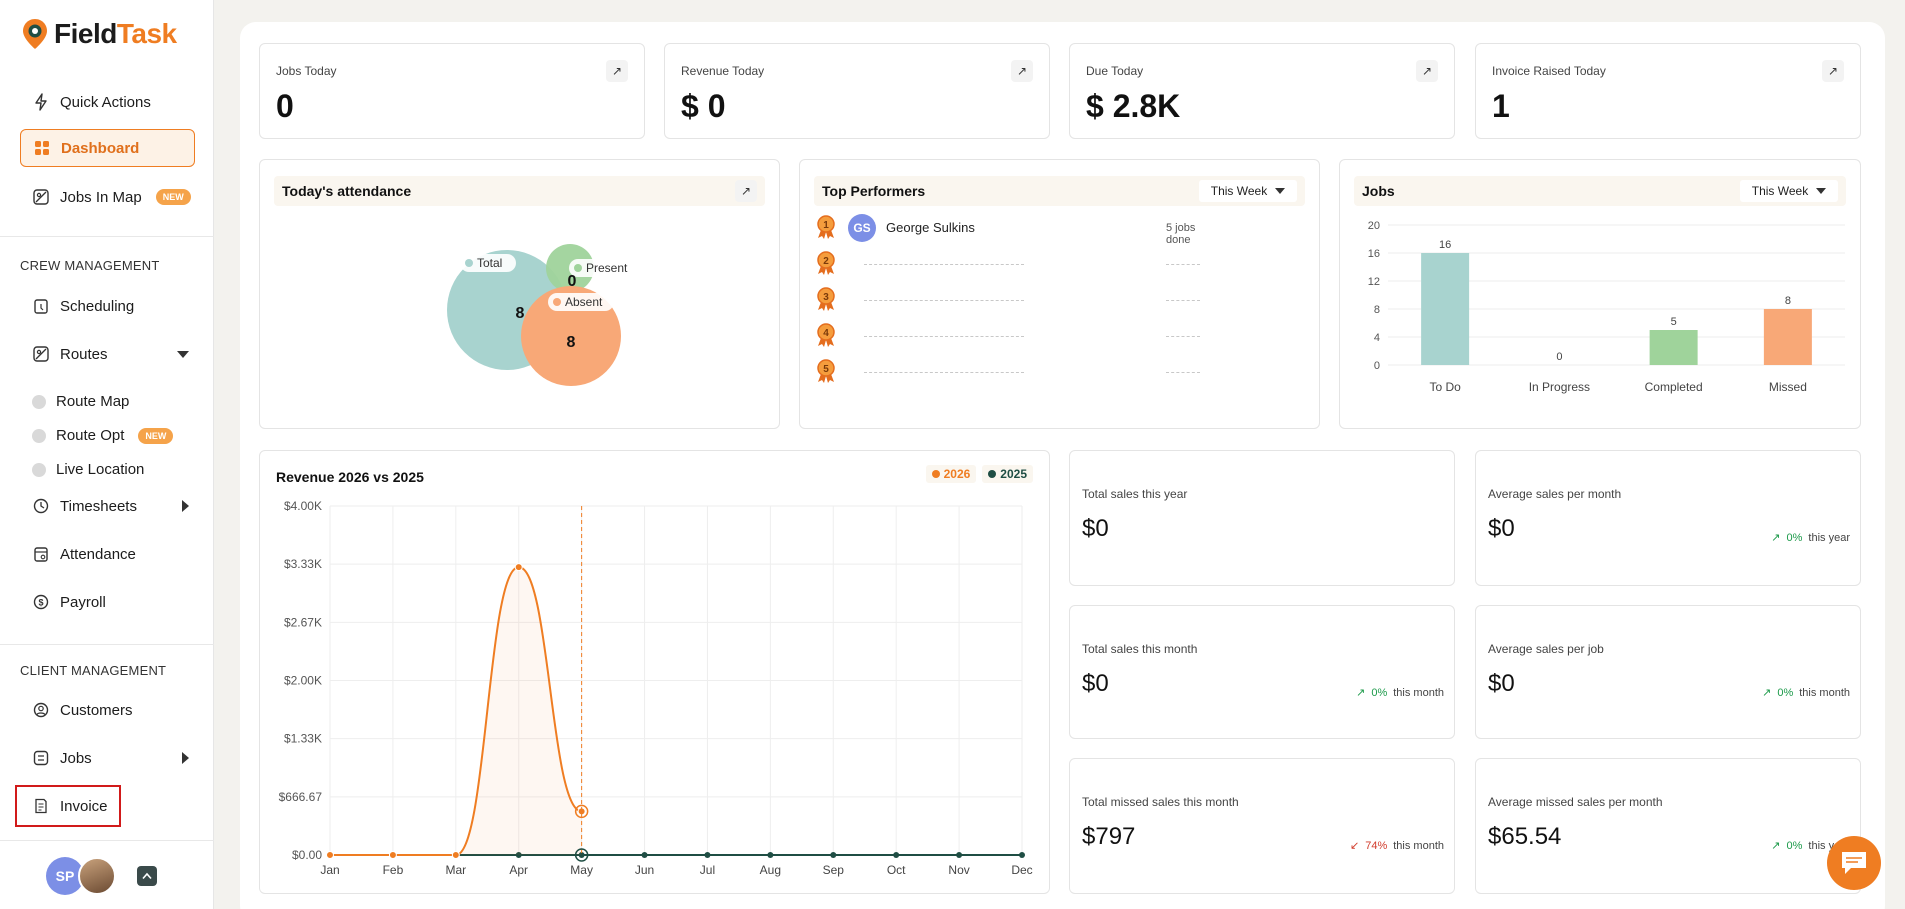 Image resolution: width=1905 pixels, height=909 pixels. I want to click on sidebar-item-label: Customers, so click(96, 710).